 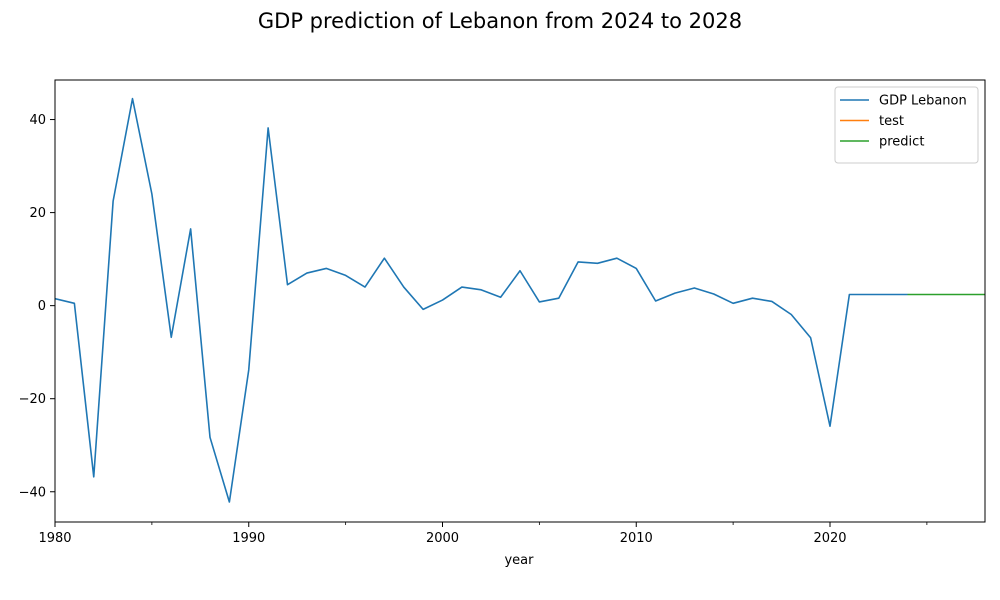 I want to click on y-axis: −40 −20 0 20 40, so click(x=37, y=306).